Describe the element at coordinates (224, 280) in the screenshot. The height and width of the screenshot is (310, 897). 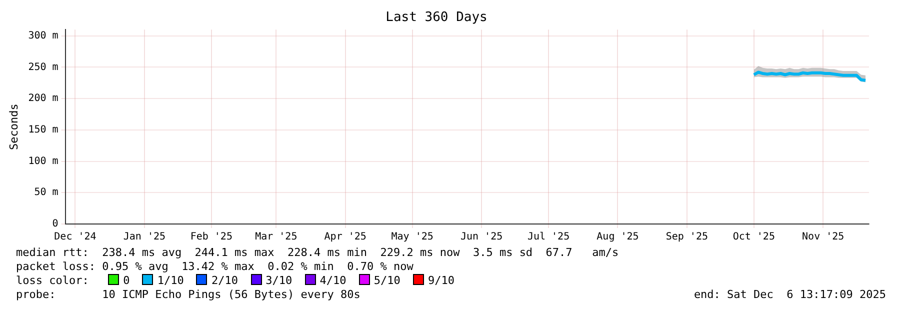
I see `legend-label: 2/10` at that location.